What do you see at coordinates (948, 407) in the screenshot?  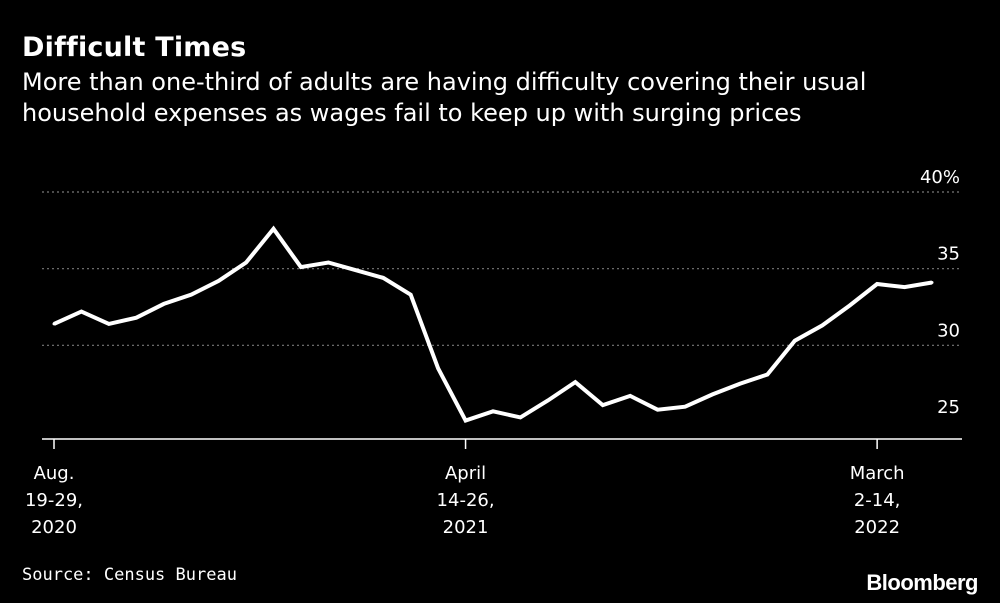 I see `y-tick-label-25: 25` at bounding box center [948, 407].